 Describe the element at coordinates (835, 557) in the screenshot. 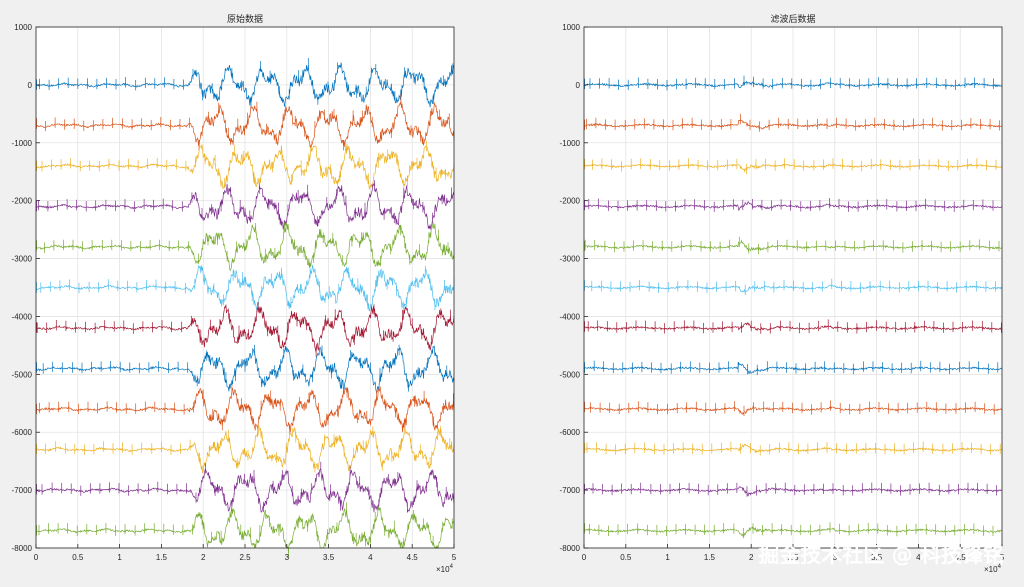

I see `filtered-data-x-tick-label: 3` at that location.